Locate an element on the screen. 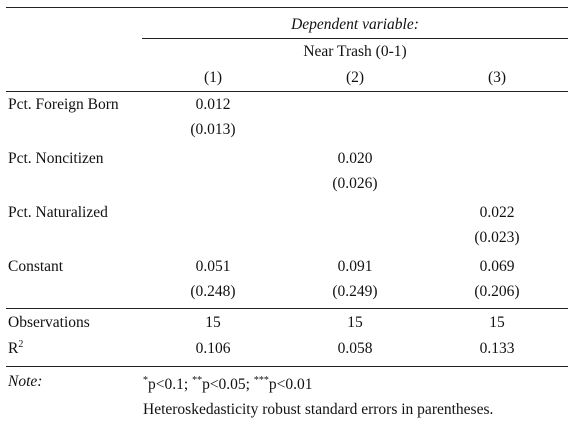  se-constant-3: (0.206) is located at coordinates (497, 291).